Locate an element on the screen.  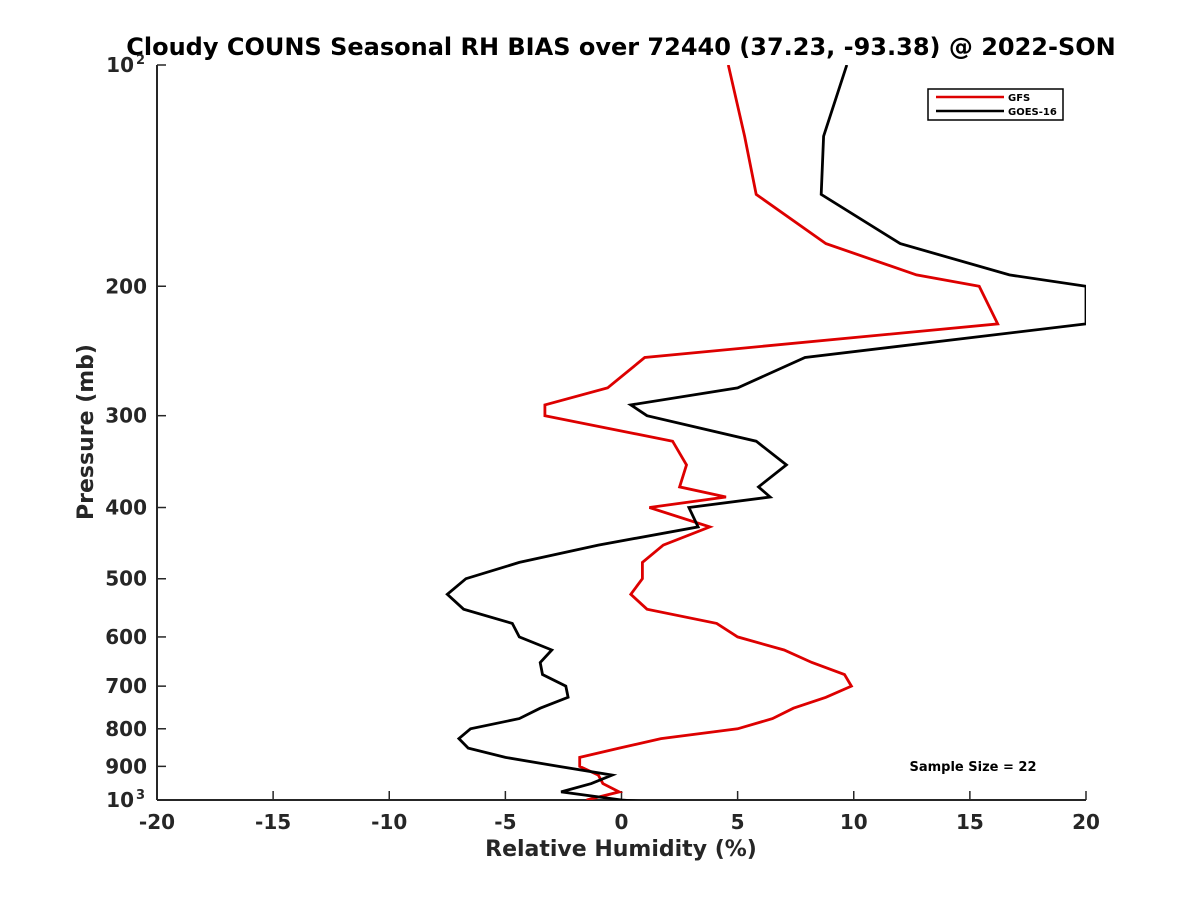
y-tick-label: 800 is located at coordinates (126, 729).